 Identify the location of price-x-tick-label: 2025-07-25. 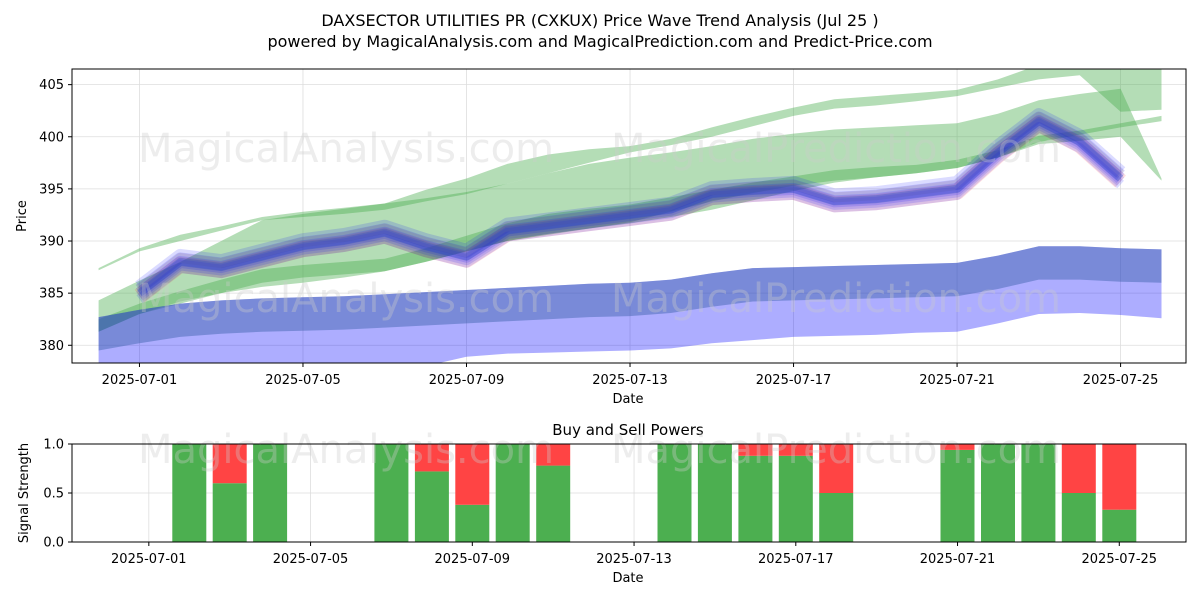
(1121, 380).